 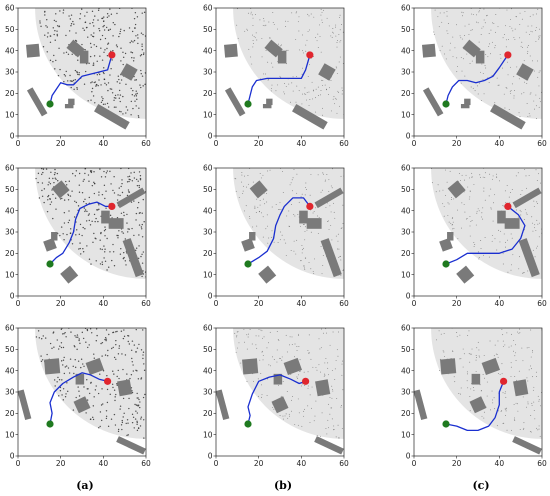 What do you see at coordinates (78, 76) in the screenshot?
I see `panel-r1-c1: 0 20 40 60 0 10 20 30 40 50 60` at bounding box center [78, 76].